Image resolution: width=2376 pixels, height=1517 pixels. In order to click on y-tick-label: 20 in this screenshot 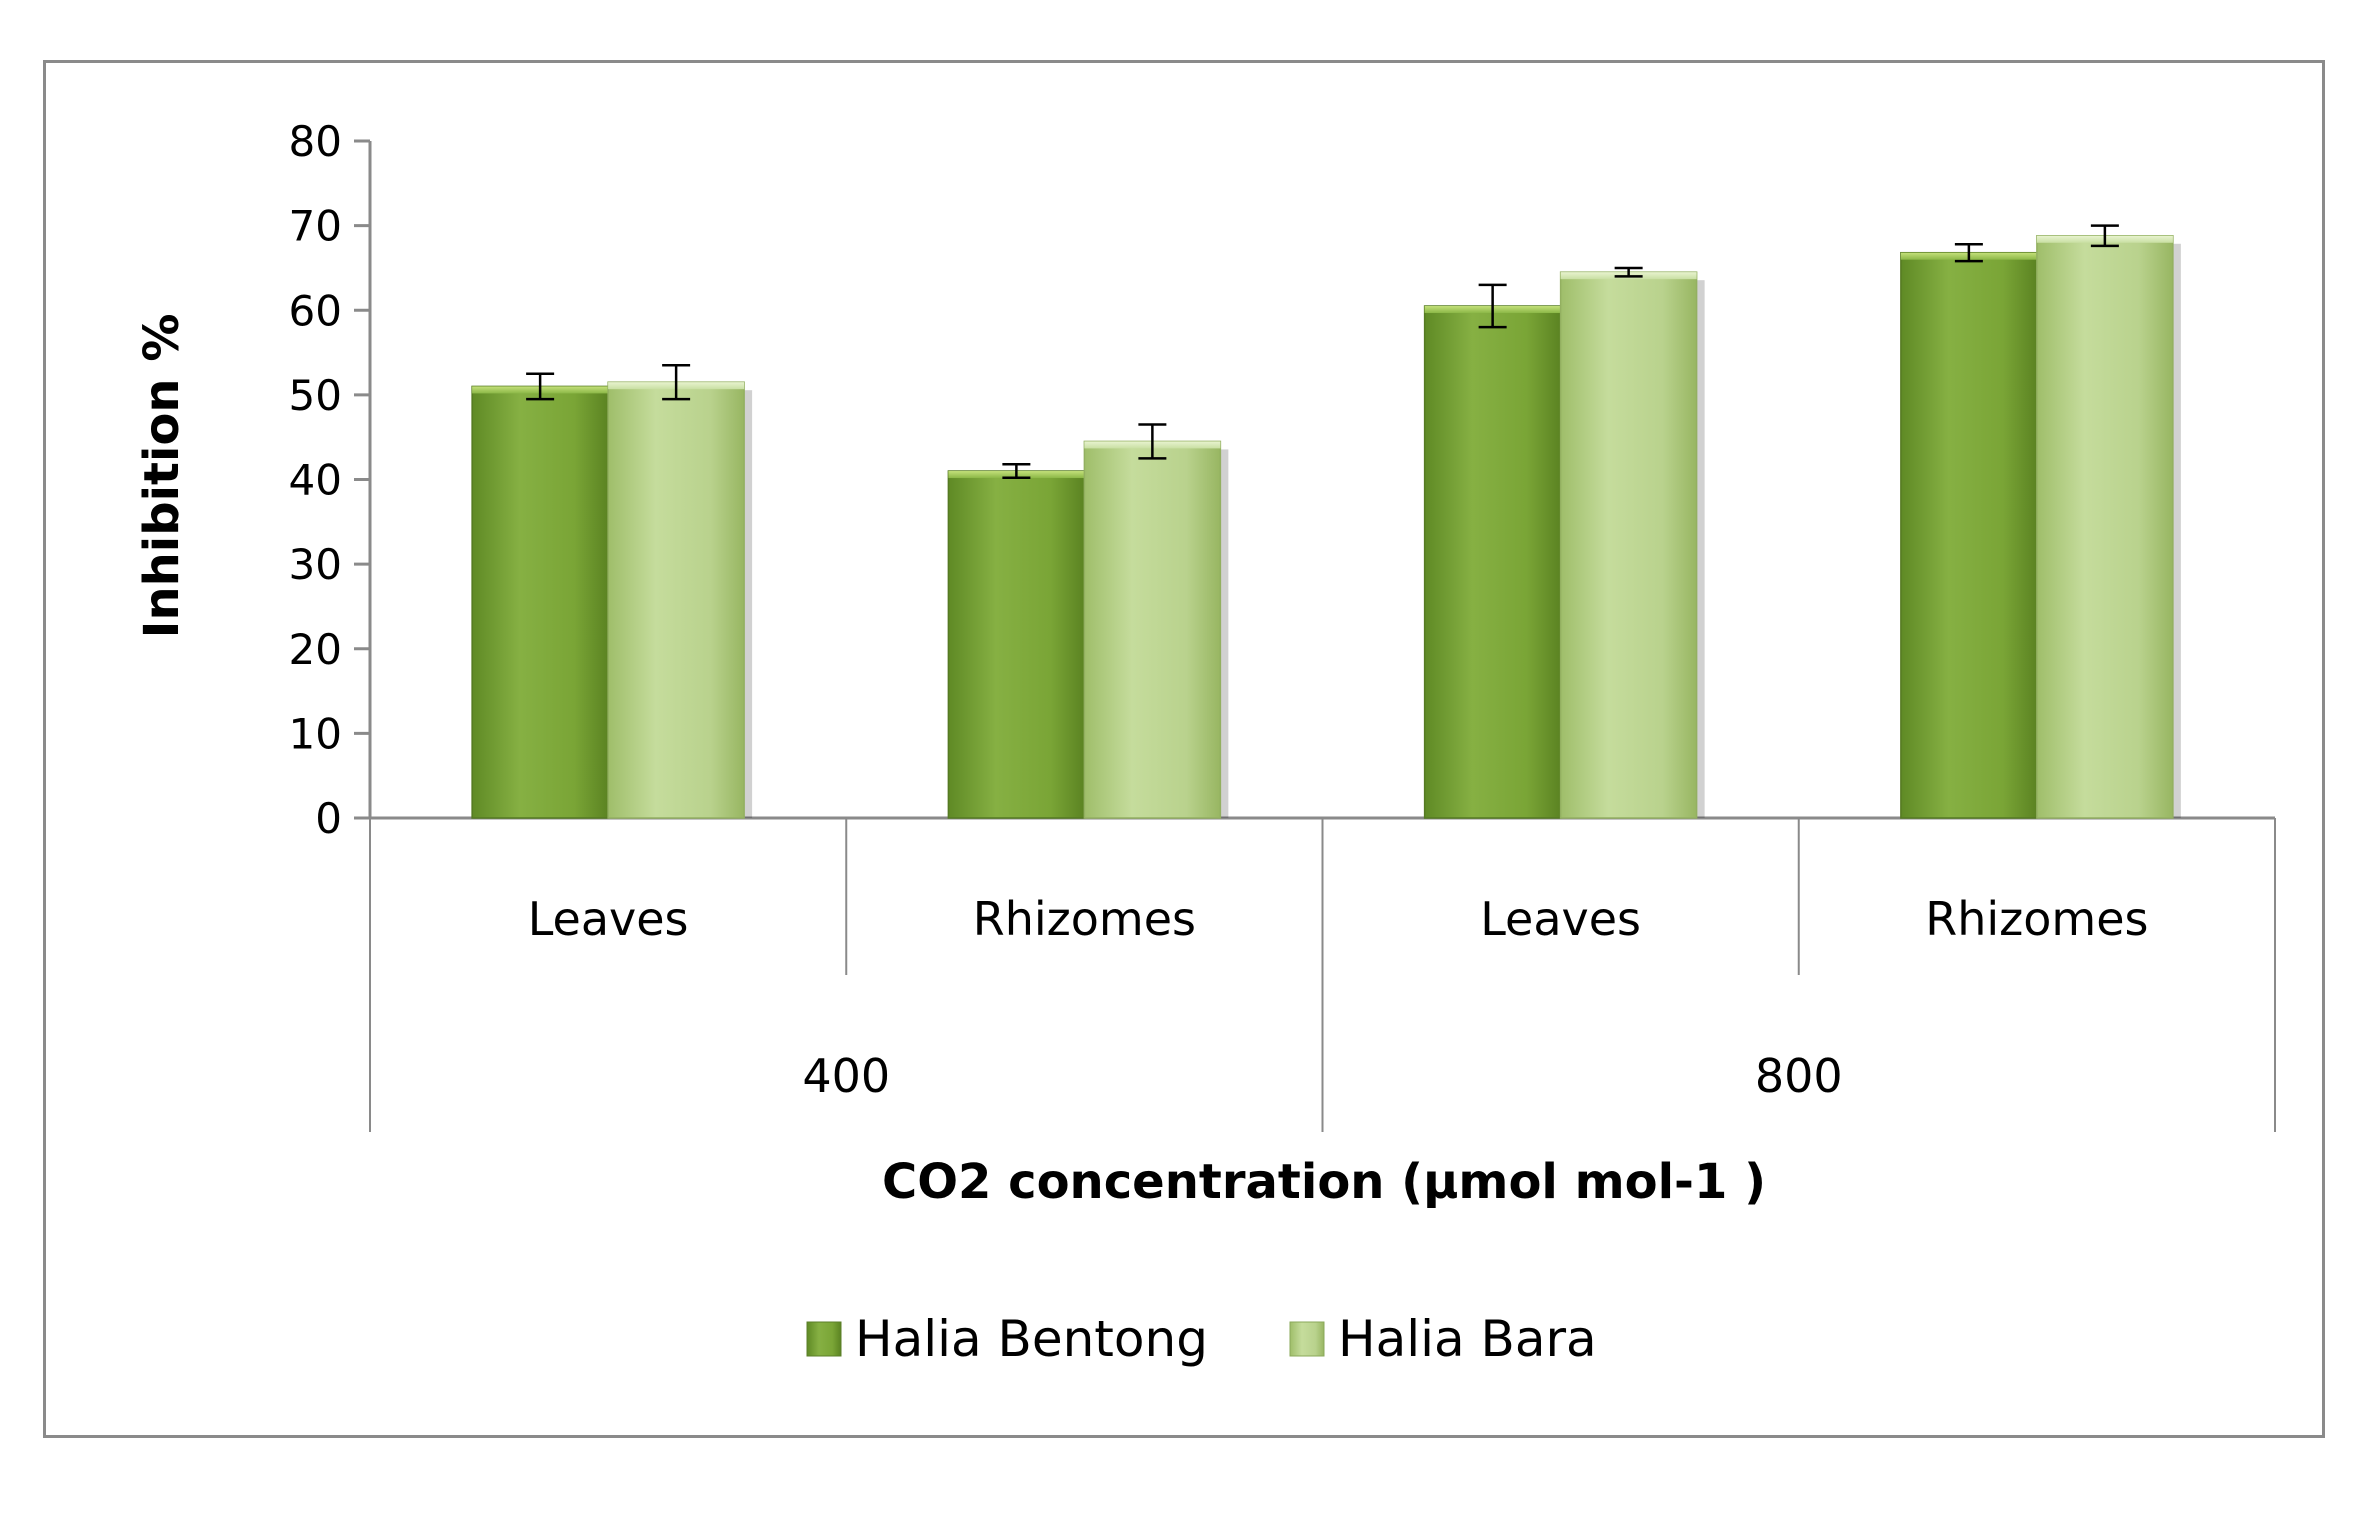, I will do `click(315, 649)`.